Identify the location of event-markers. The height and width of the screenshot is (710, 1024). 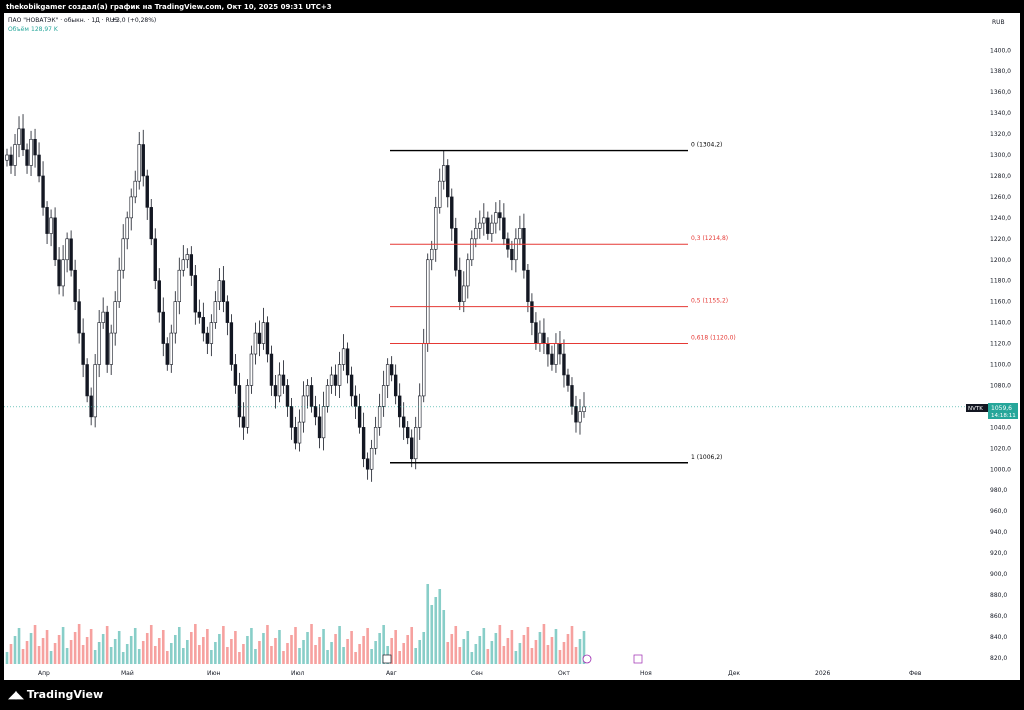
(512, 659).